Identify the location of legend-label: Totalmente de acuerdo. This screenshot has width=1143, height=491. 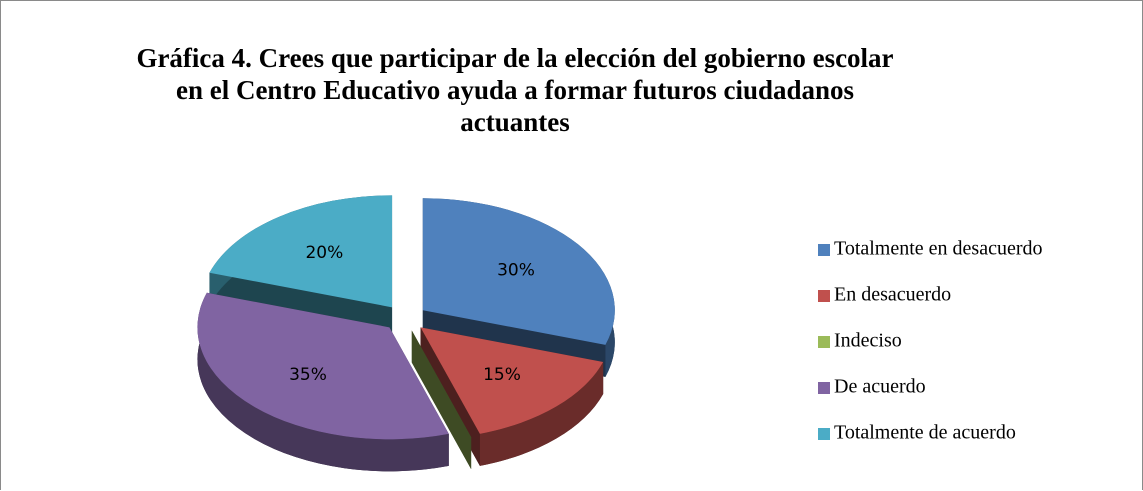
(925, 433).